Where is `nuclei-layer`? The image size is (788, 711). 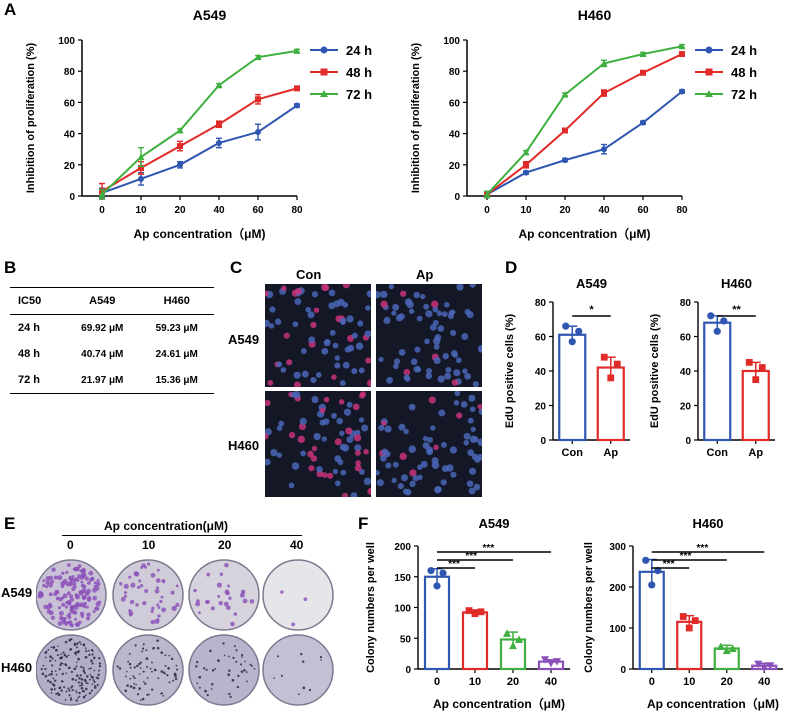
nuclei-layer is located at coordinates (318, 335).